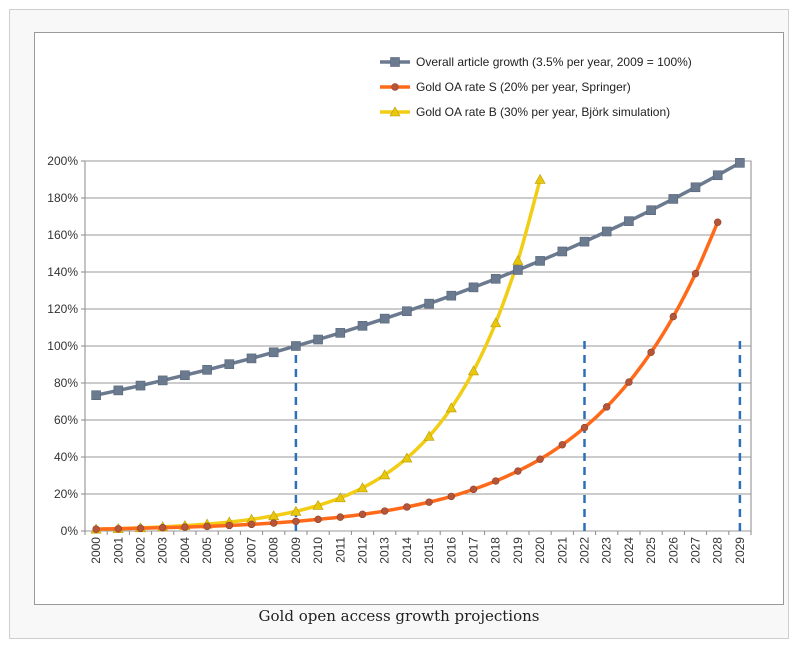 The width and height of the screenshot is (799, 645). I want to click on x-tick-label: 2007, so click(252, 550).